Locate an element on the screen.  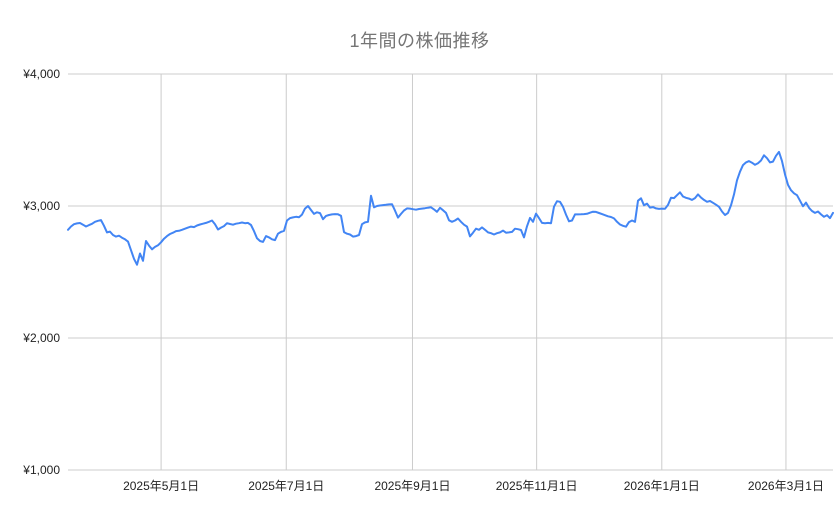
x-axis-tick-label: 2025年7月1日 is located at coordinates (286, 486).